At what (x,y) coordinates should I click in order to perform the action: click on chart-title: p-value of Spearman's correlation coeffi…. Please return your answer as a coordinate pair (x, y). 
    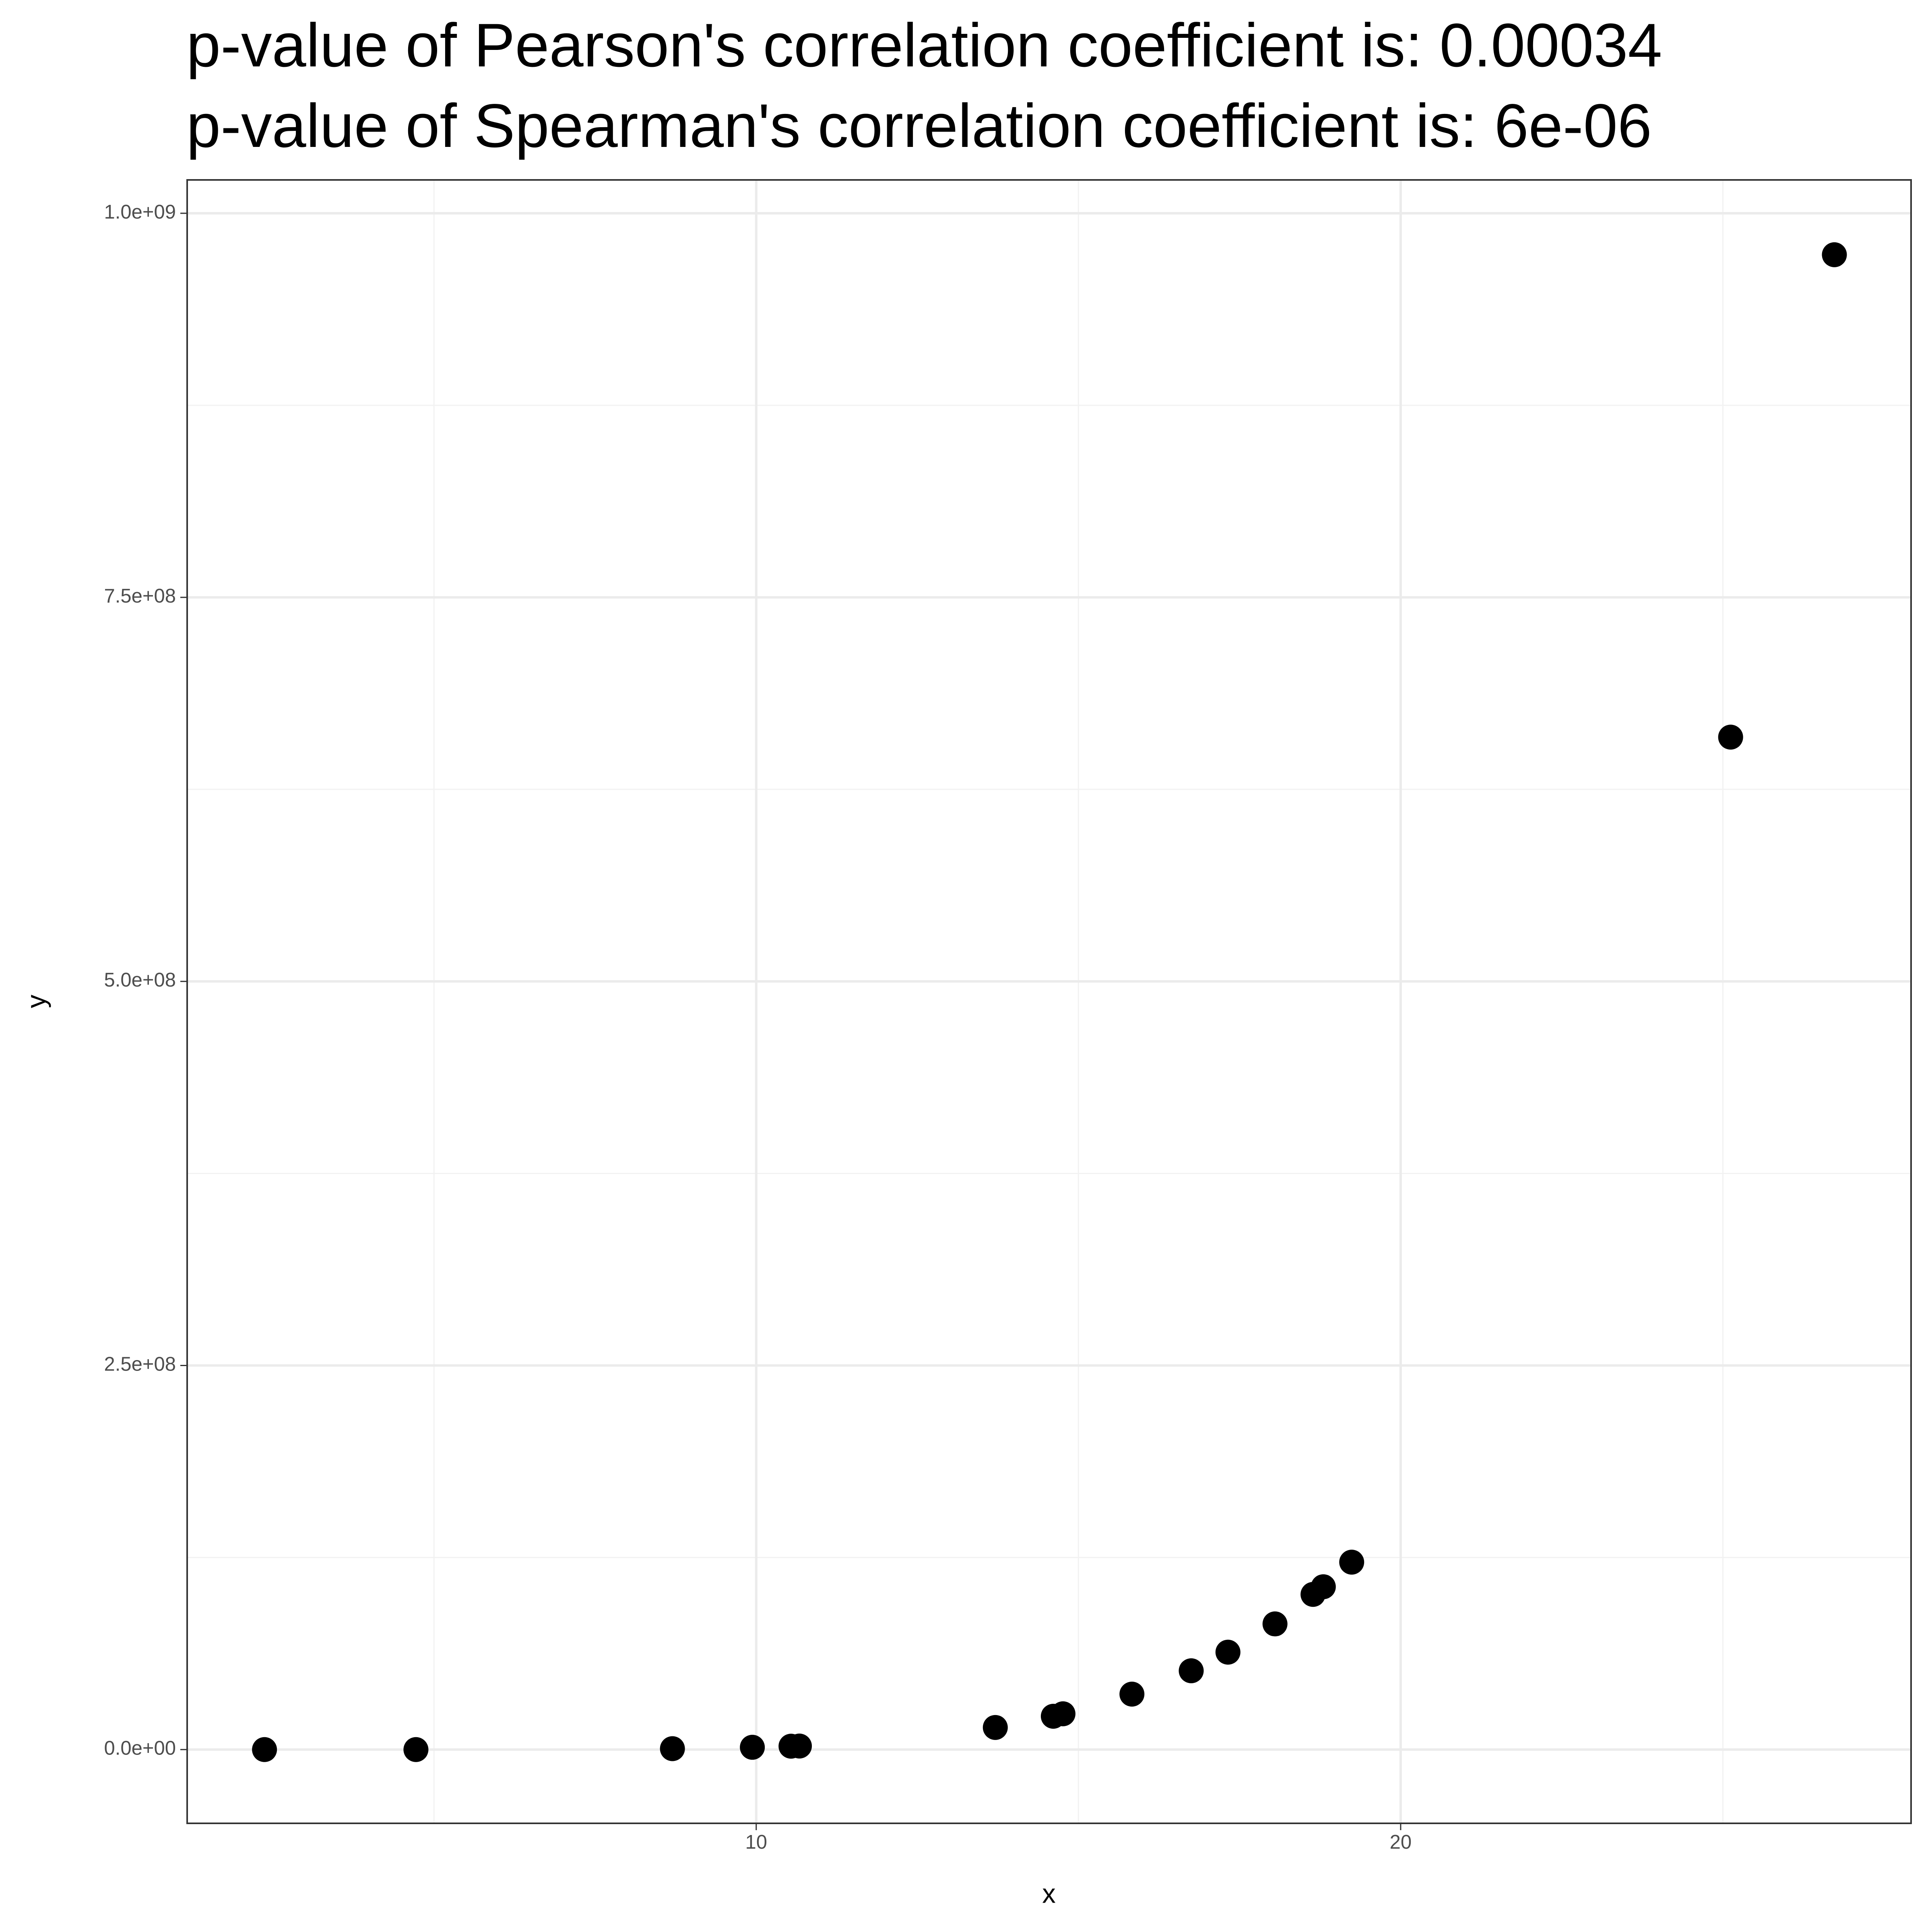
    Looking at the image, I should click on (919, 126).